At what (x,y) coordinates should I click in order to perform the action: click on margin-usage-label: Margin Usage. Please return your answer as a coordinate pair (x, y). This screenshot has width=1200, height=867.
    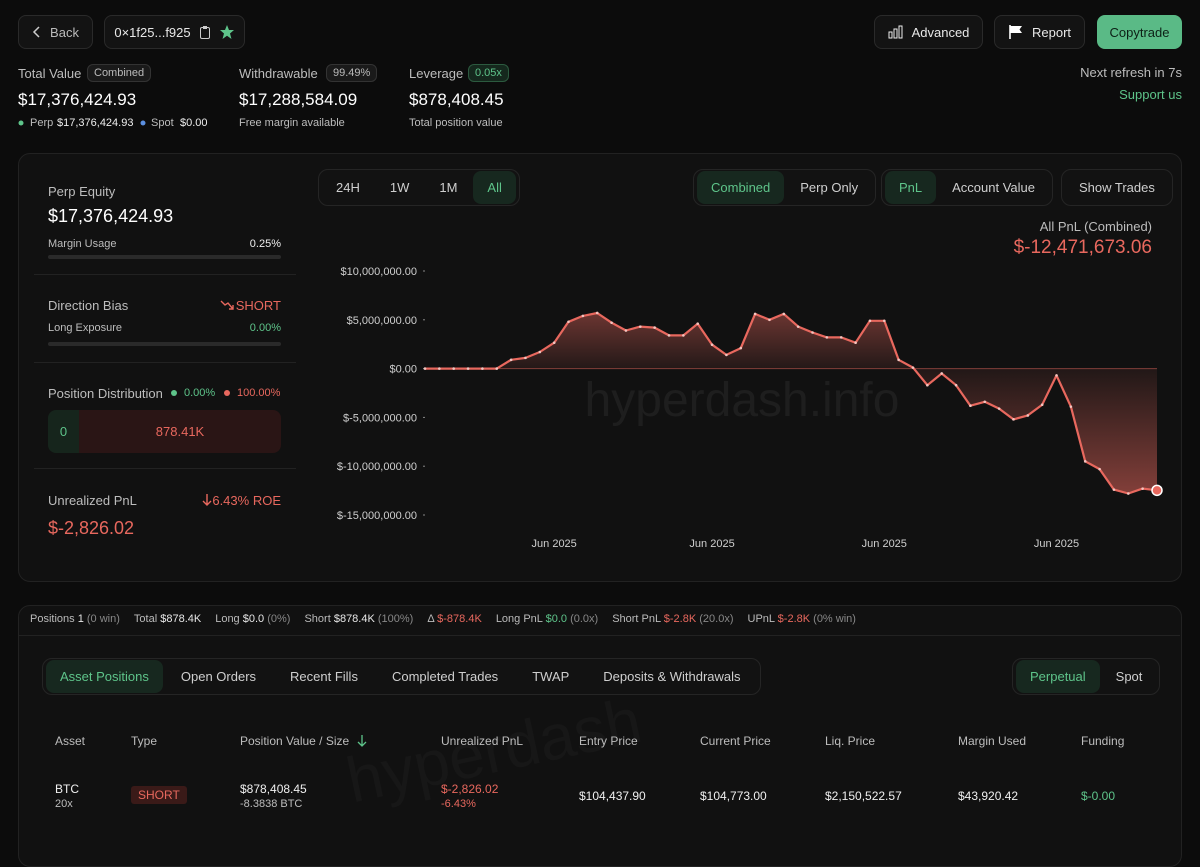
    Looking at the image, I should click on (82, 244).